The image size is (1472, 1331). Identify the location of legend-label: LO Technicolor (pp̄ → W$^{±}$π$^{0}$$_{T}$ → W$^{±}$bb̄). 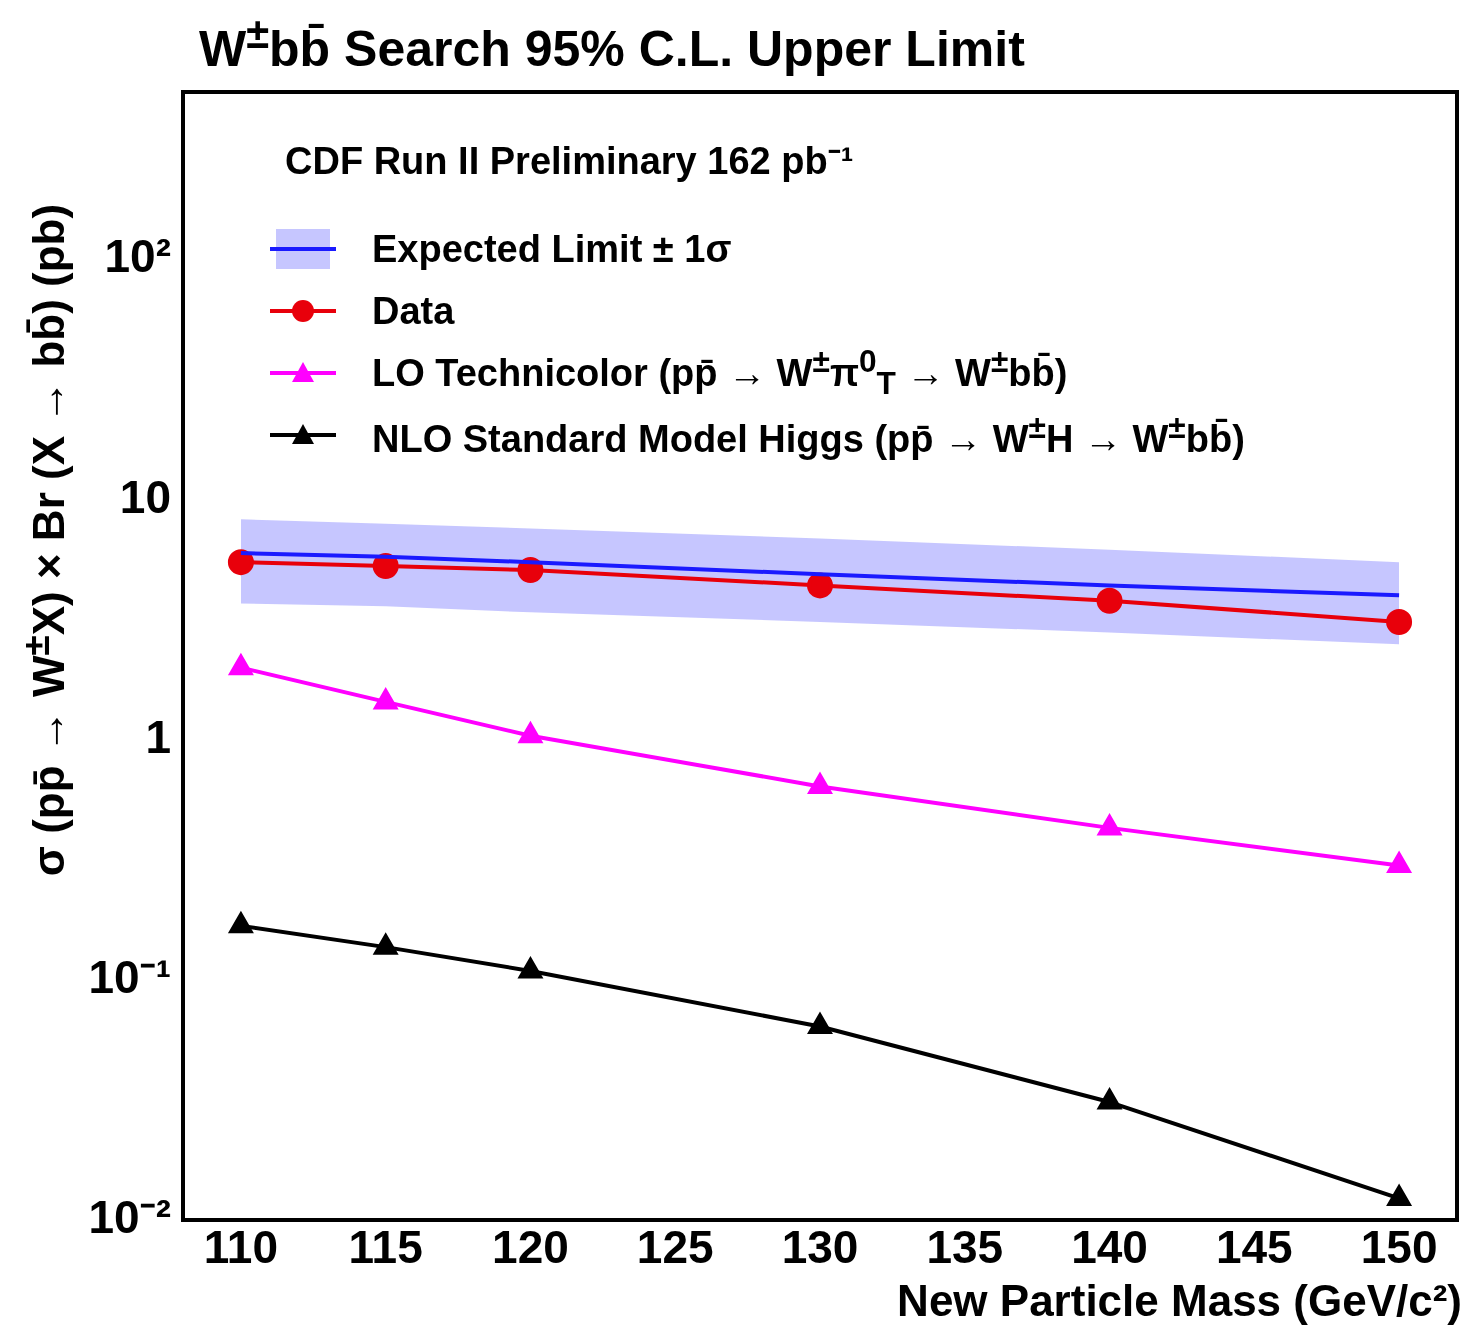
(720, 373).